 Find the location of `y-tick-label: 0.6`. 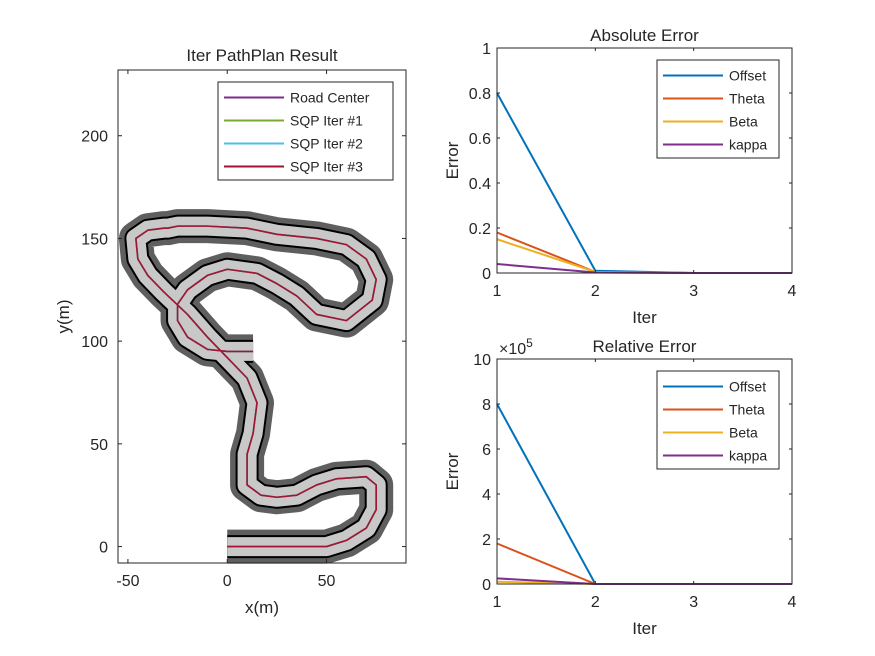

y-tick-label: 0.6 is located at coordinates (480, 139).